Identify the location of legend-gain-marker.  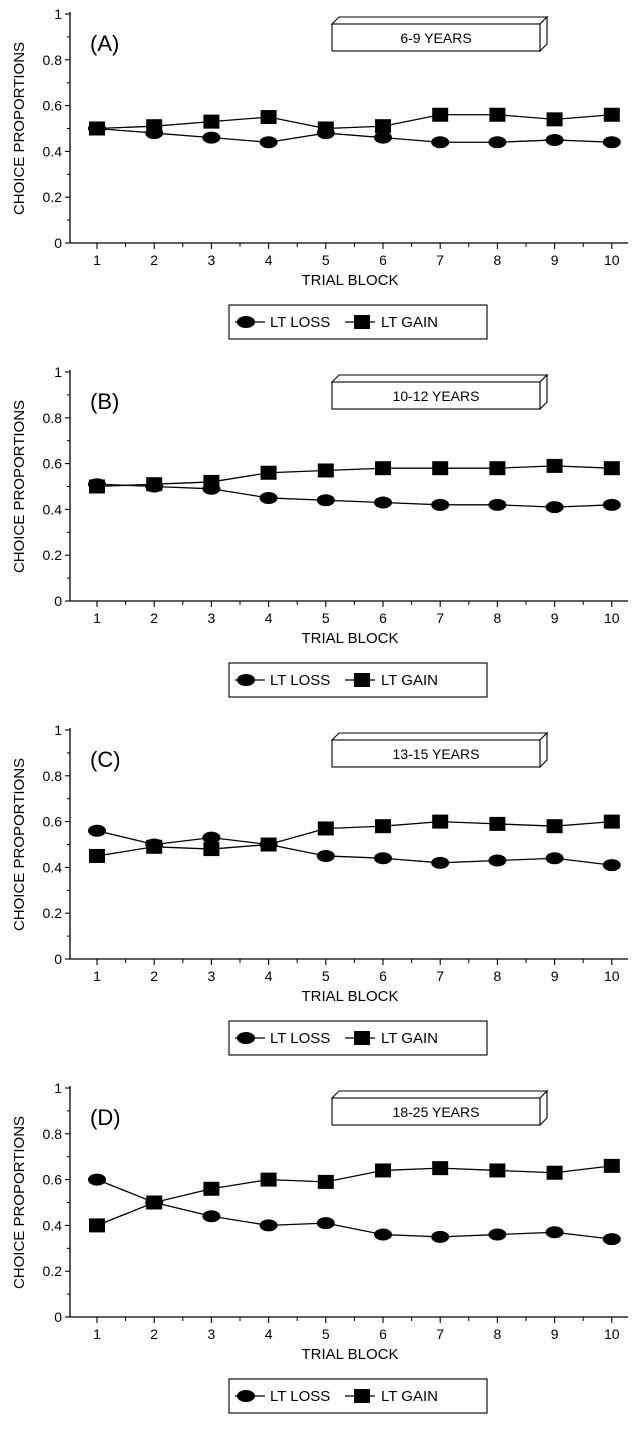
(362, 322).